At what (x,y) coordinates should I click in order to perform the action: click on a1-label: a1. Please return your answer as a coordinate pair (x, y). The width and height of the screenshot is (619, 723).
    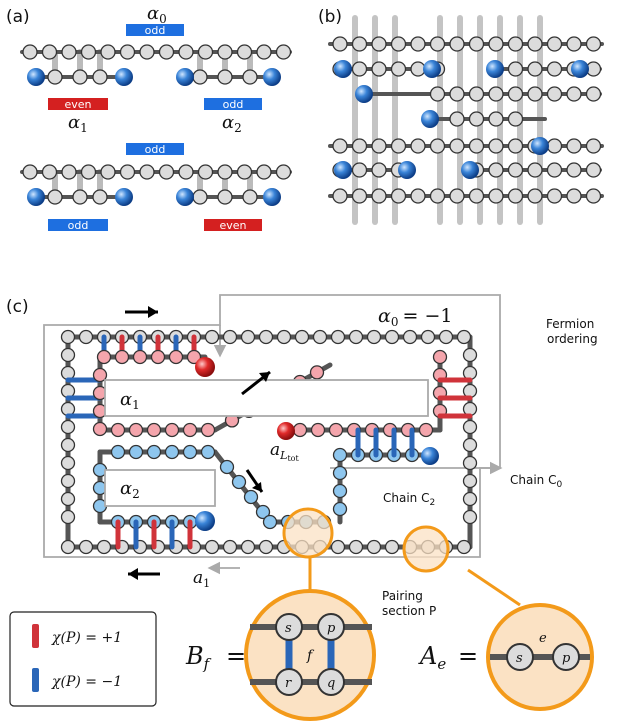
    Looking at the image, I should click on (201, 579).